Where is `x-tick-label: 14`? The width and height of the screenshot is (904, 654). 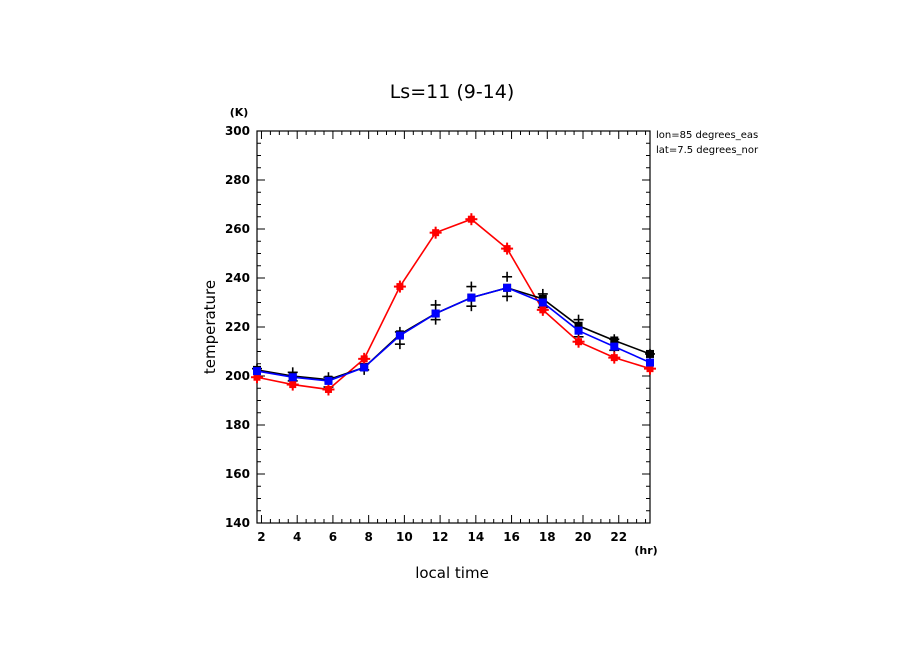
x-tick-label: 14 is located at coordinates (475, 537).